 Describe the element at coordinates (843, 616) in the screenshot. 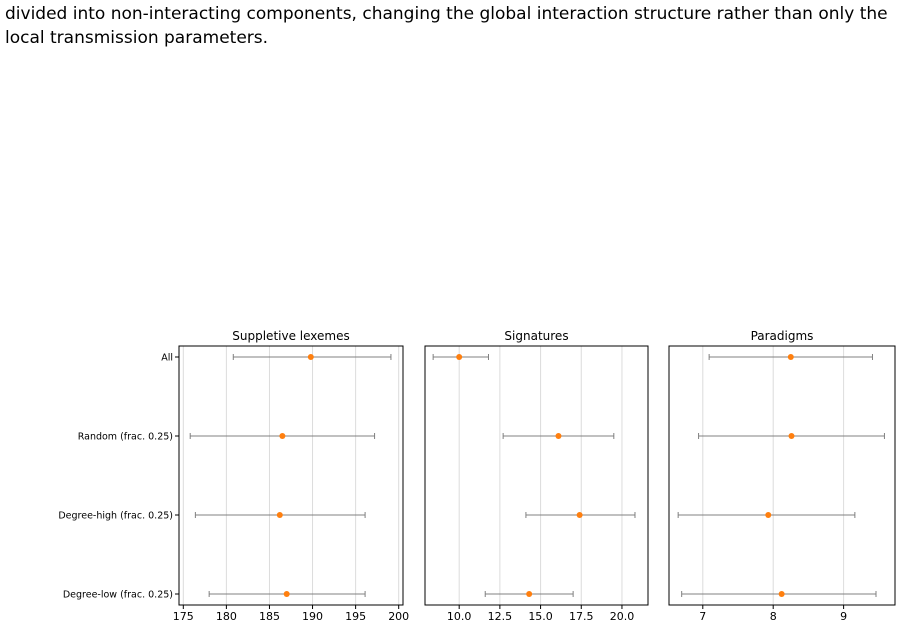

I see `x-tick-label: 9` at that location.